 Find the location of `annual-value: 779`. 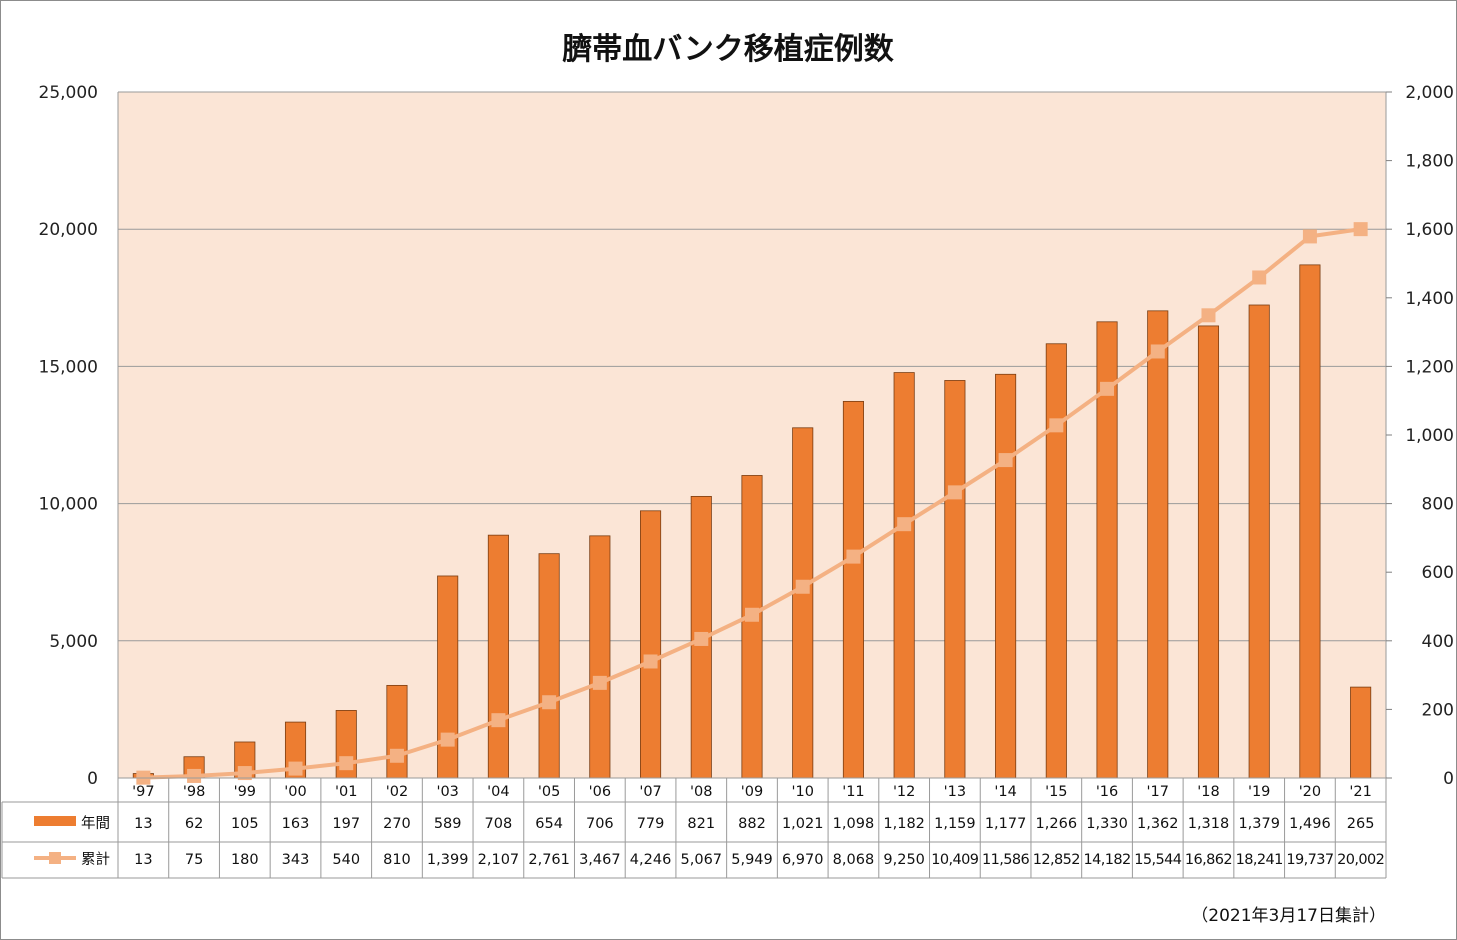

annual-value: 779 is located at coordinates (651, 824).